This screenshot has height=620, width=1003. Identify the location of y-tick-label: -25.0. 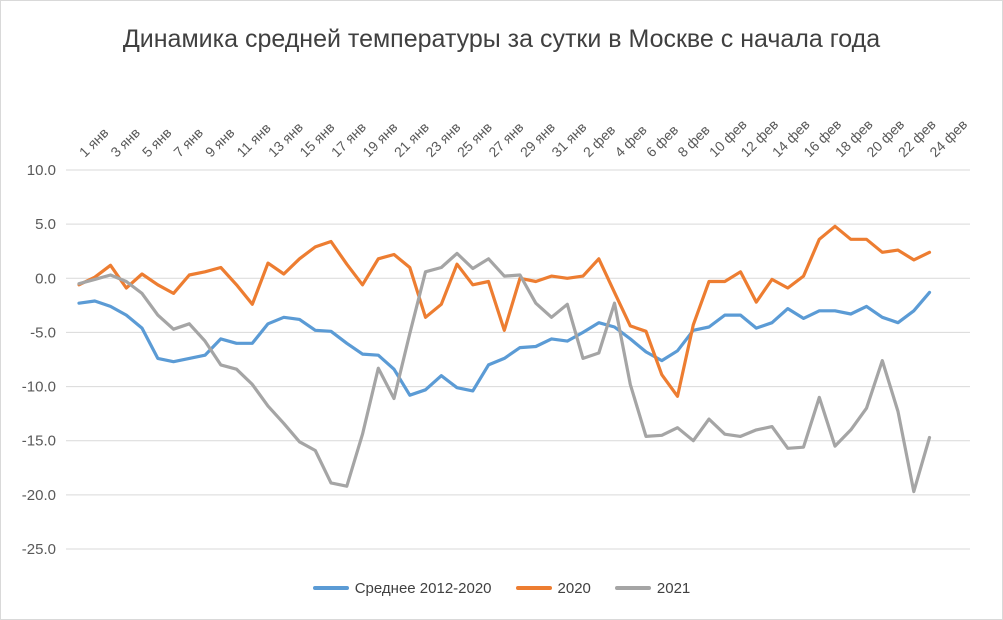
(39, 549).